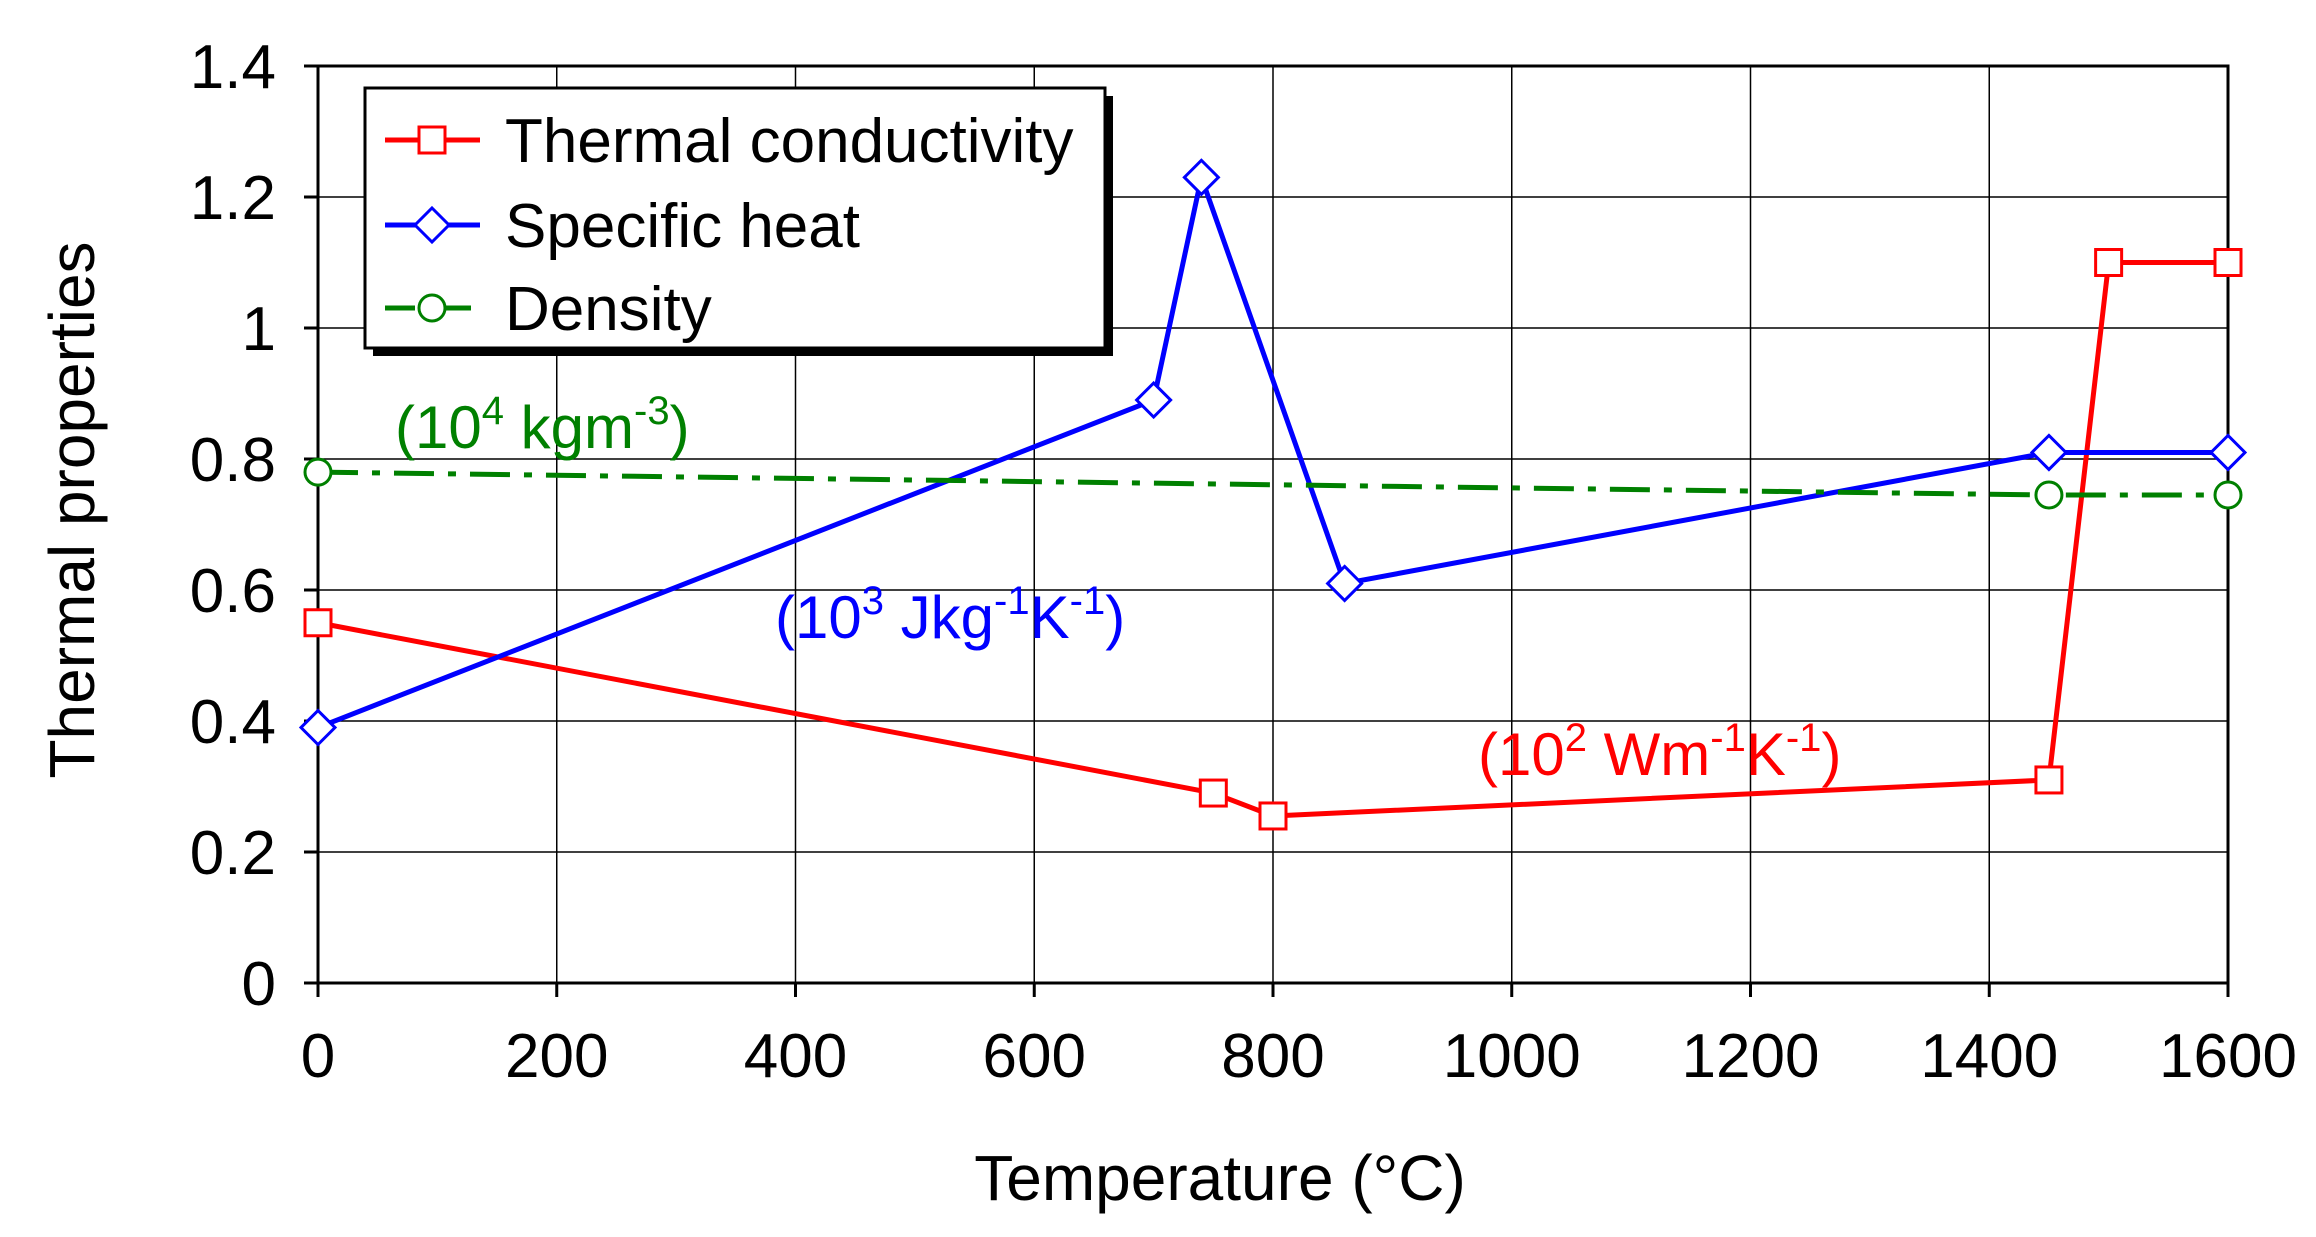  I want to click on legend-density-label: Density, so click(608, 309).